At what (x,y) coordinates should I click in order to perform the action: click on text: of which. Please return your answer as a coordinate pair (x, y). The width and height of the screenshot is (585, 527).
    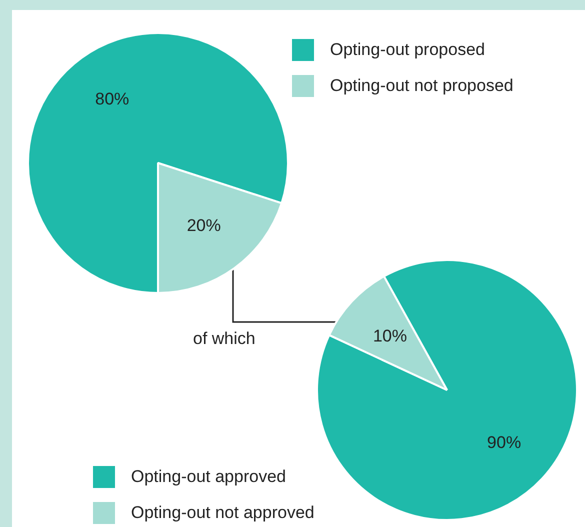
    Looking at the image, I should click on (224, 339).